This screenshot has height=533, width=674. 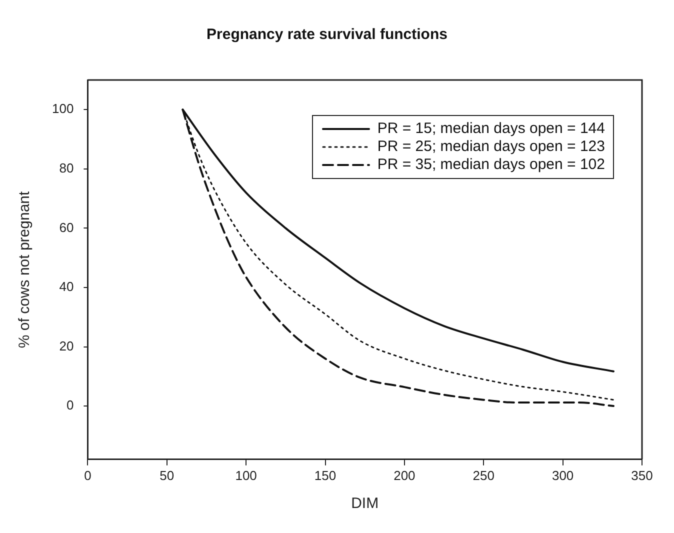 What do you see at coordinates (246, 475) in the screenshot?
I see `x-tick-label: 100` at bounding box center [246, 475].